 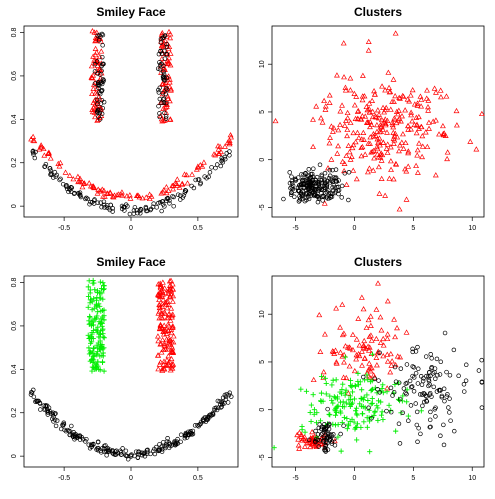 I want to click on y-tick-label: 0, so click(x=14, y=206).